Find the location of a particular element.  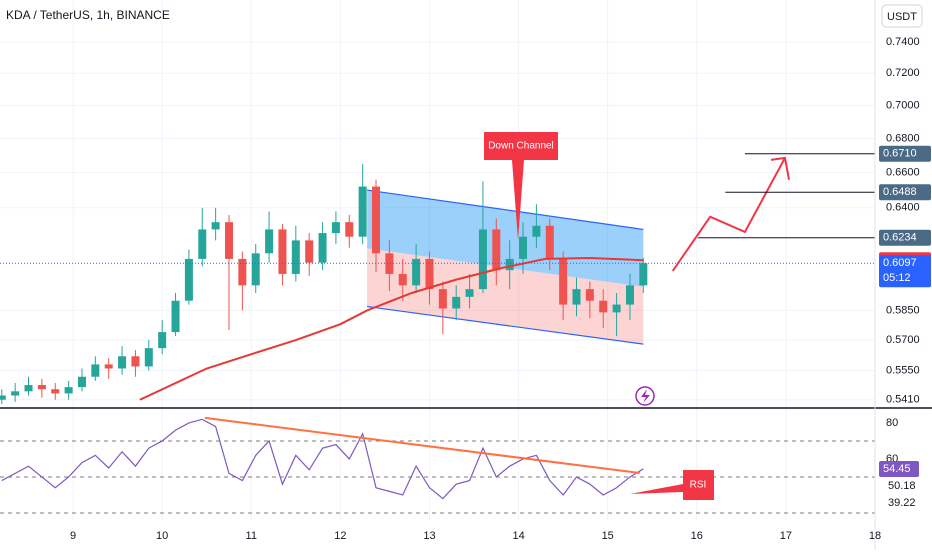

countdown: 05:12 is located at coordinates (897, 278).